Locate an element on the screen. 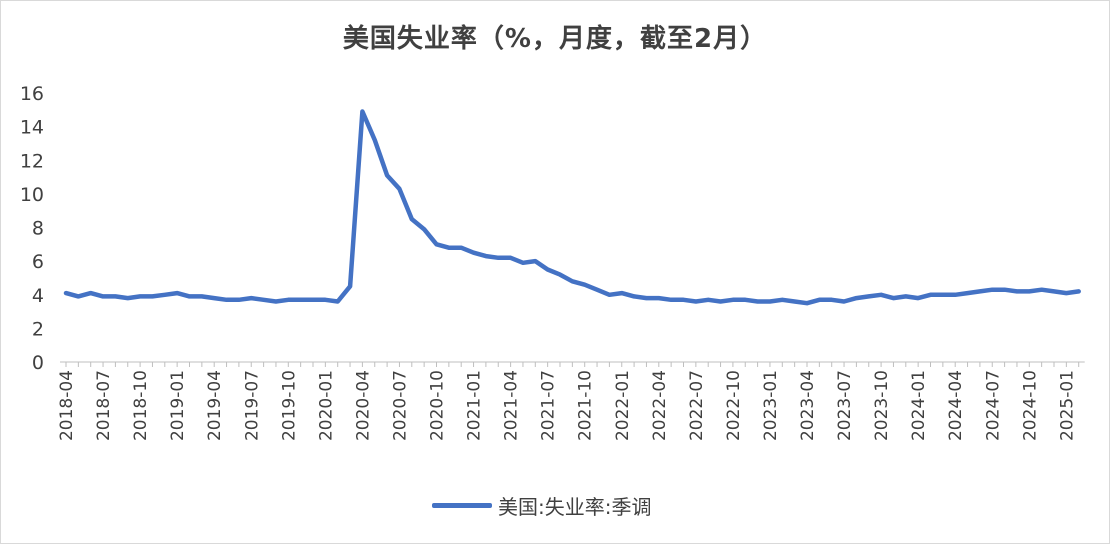  x-tick-label: 2025-01 is located at coordinates (1067, 405).